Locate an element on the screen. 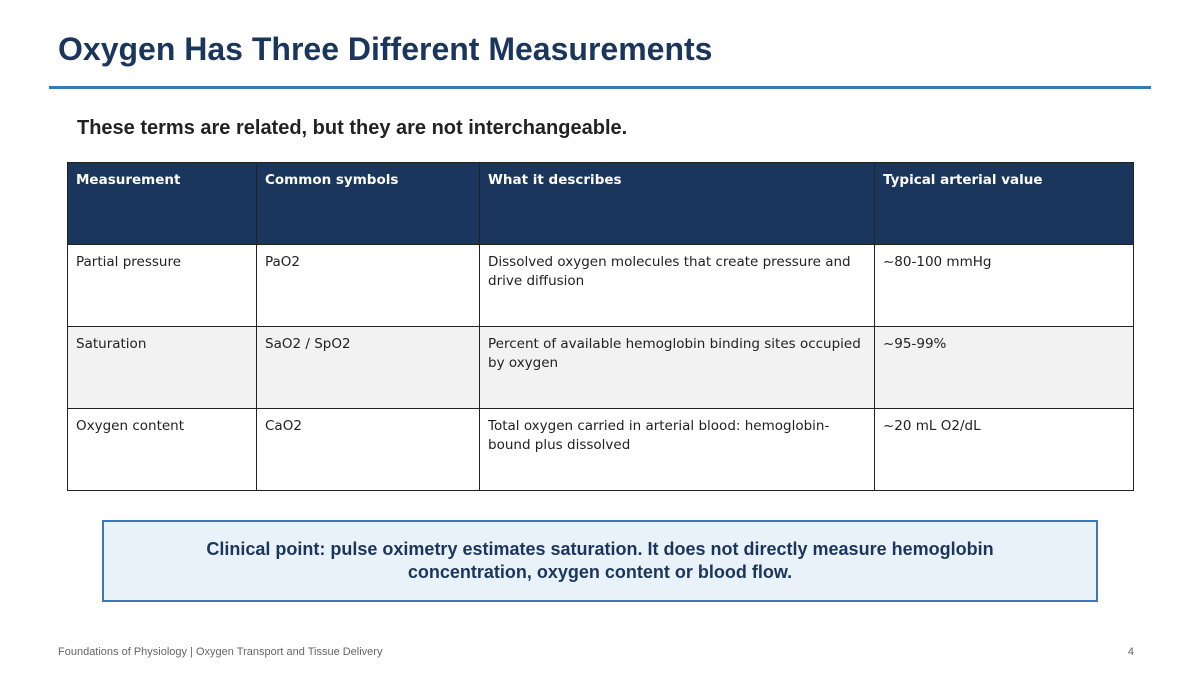 This screenshot has height=675, width=1200. cell-symbols: PaO2 is located at coordinates (368, 285).